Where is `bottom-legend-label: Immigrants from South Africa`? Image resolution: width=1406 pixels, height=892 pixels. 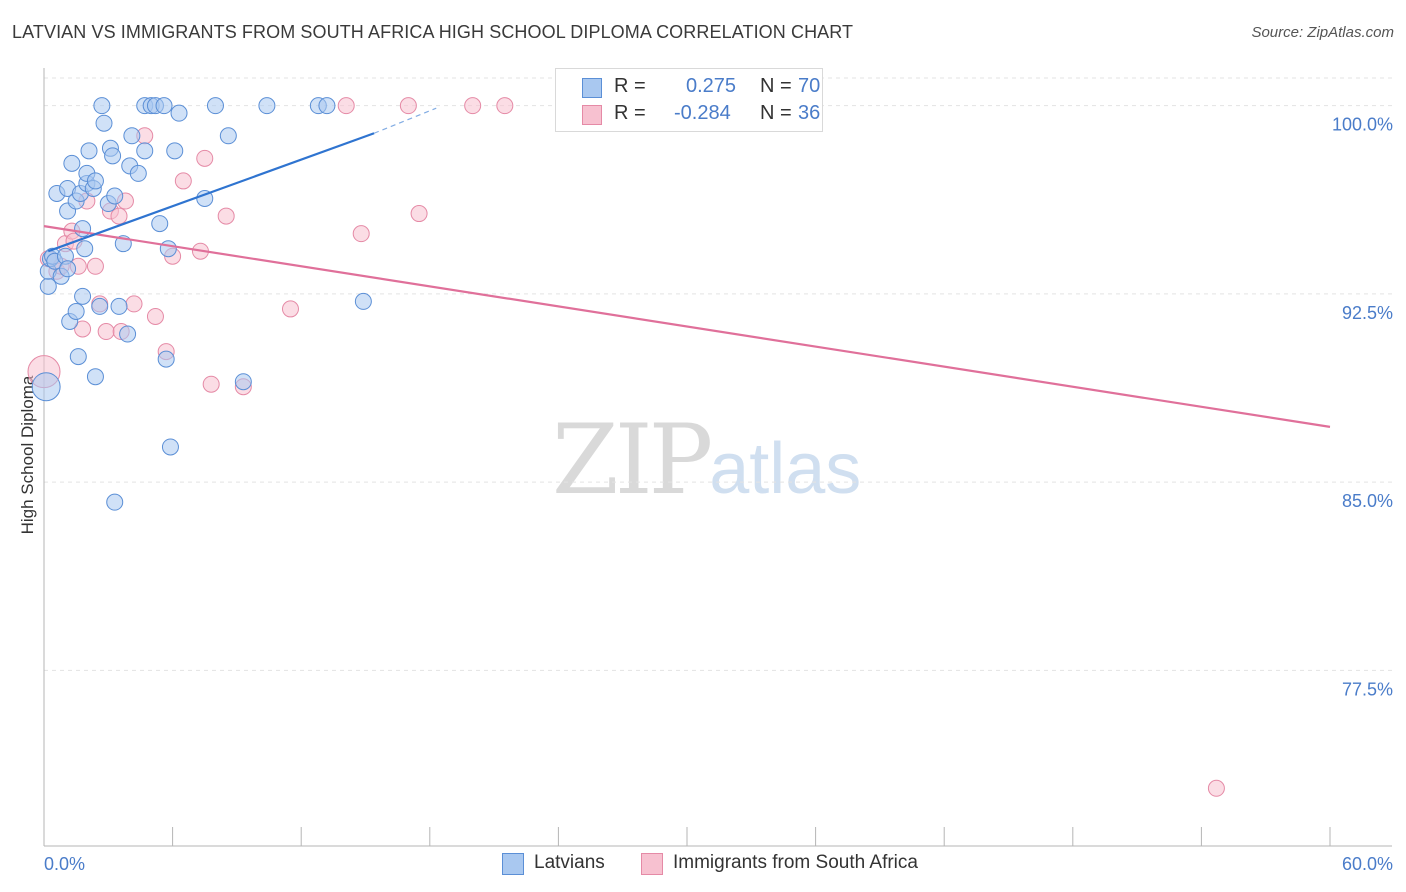
bottom-legend-label: Immigrants from South Africa is located at coordinates (795, 862).